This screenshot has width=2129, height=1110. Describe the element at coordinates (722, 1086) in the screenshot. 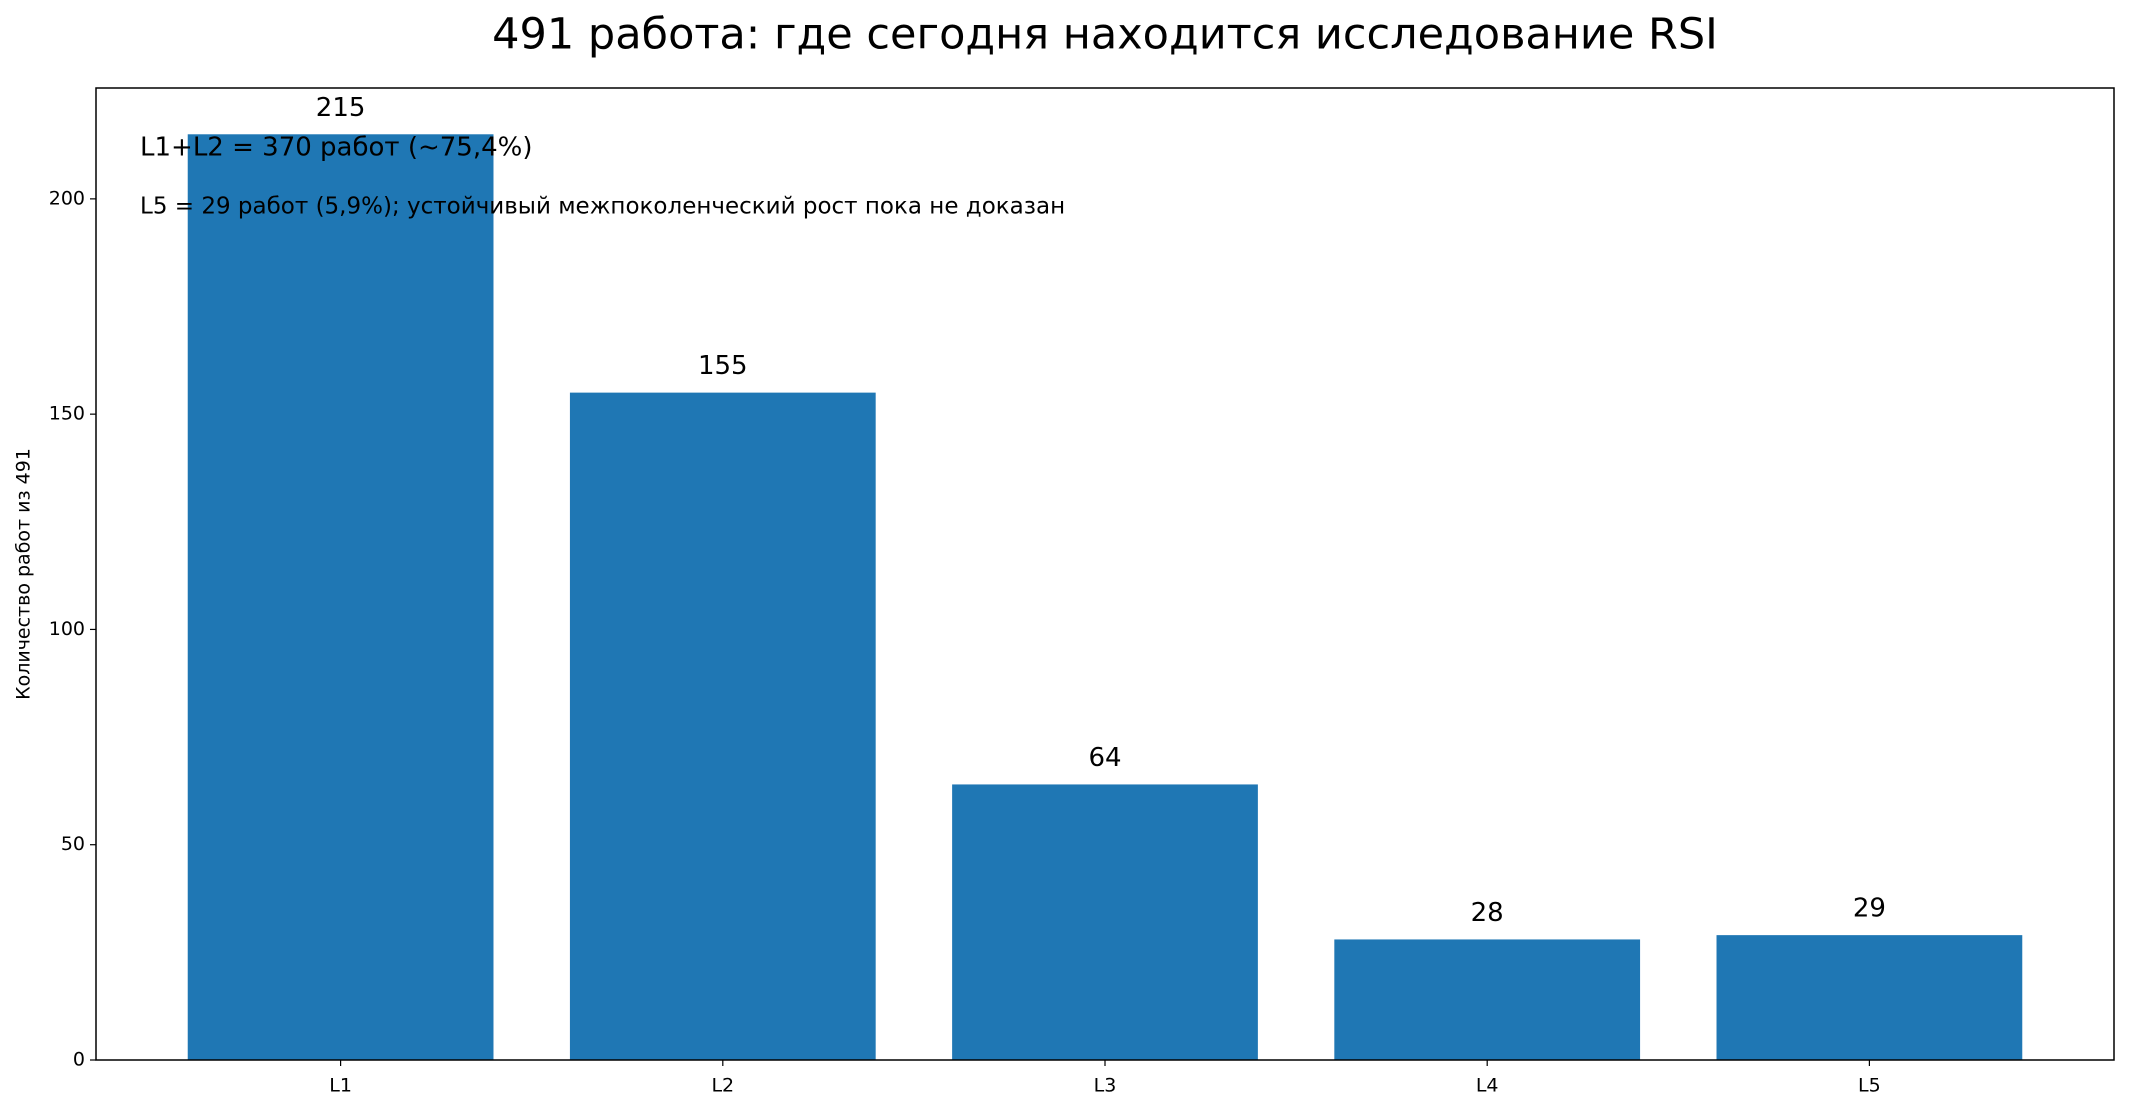

I see `x-tick-label: L2` at that location.